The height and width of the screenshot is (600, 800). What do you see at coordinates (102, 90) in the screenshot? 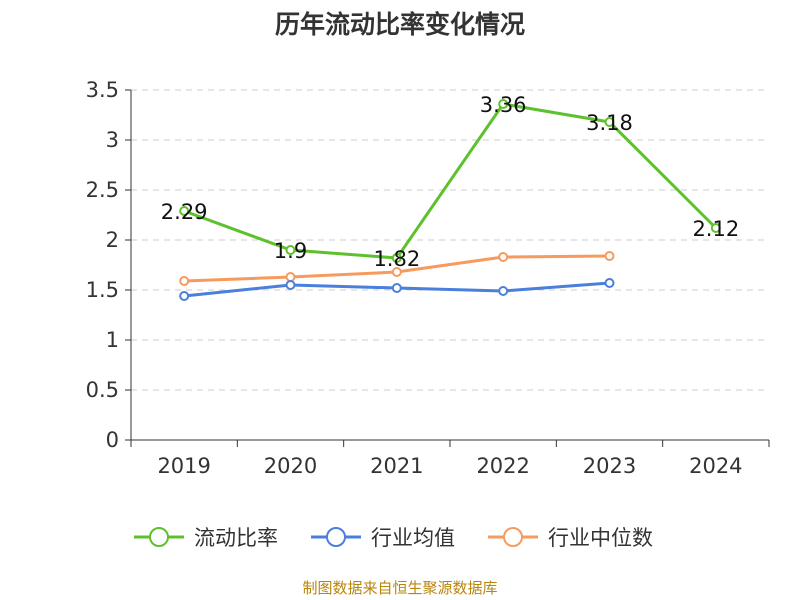
I see `y-tick-label: 3.5` at bounding box center [102, 90].